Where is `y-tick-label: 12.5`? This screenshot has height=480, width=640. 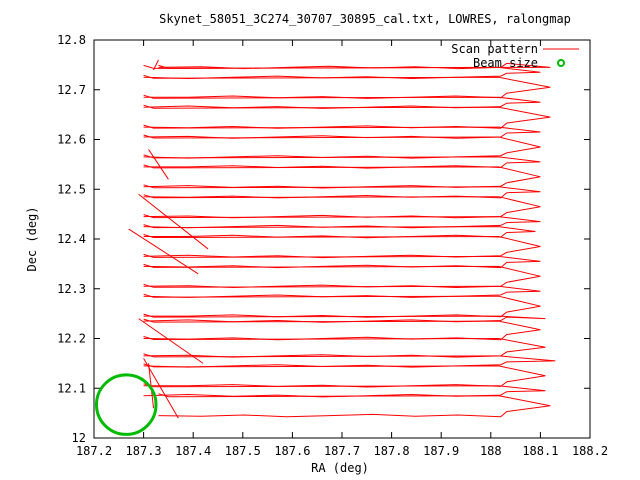 y-tick-label: 12.5 is located at coordinates (71, 189).